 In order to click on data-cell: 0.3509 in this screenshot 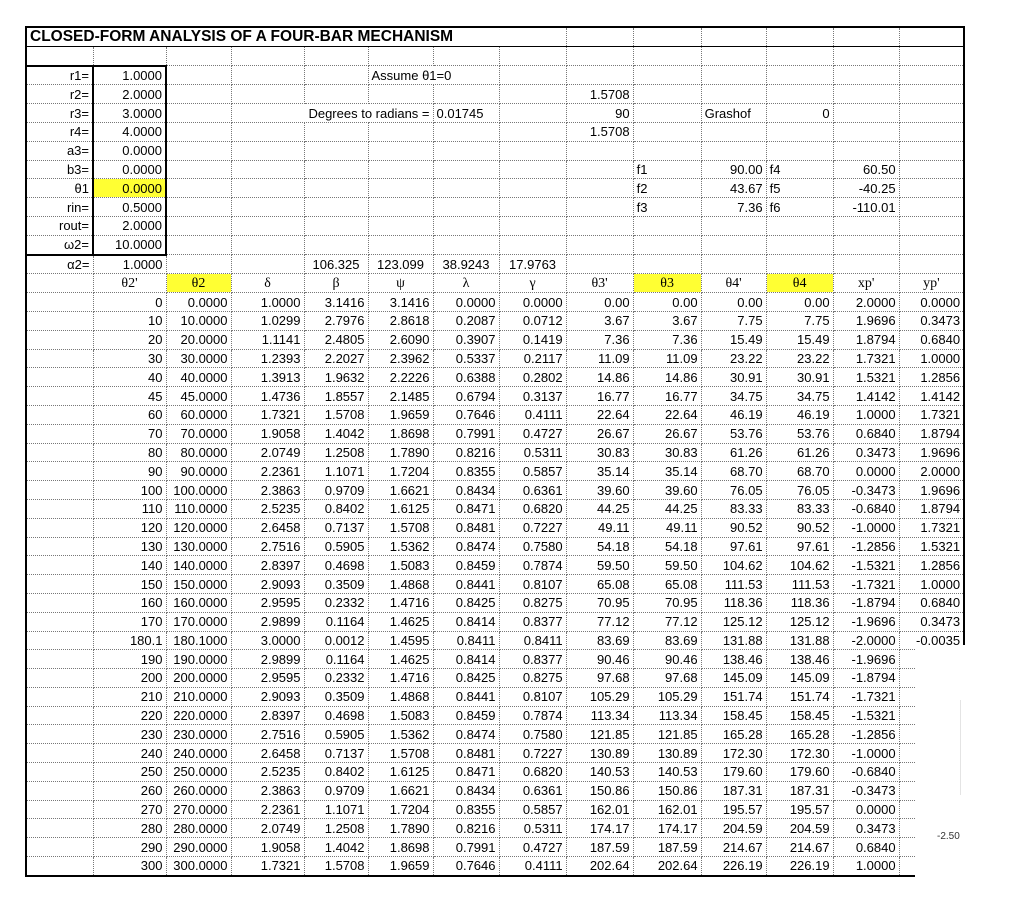, I will do `click(336, 584)`.